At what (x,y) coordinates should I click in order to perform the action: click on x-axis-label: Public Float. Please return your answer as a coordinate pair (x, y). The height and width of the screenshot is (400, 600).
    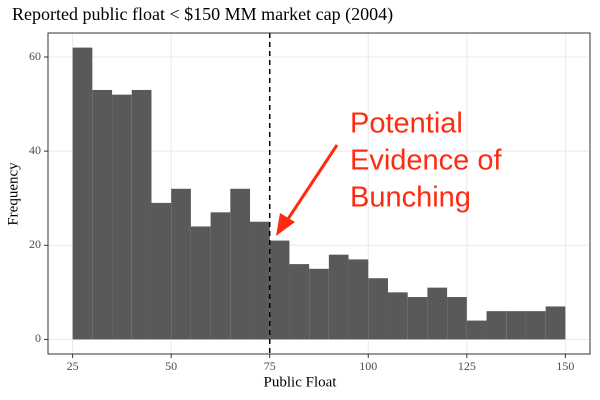
    Looking at the image, I should click on (301, 382).